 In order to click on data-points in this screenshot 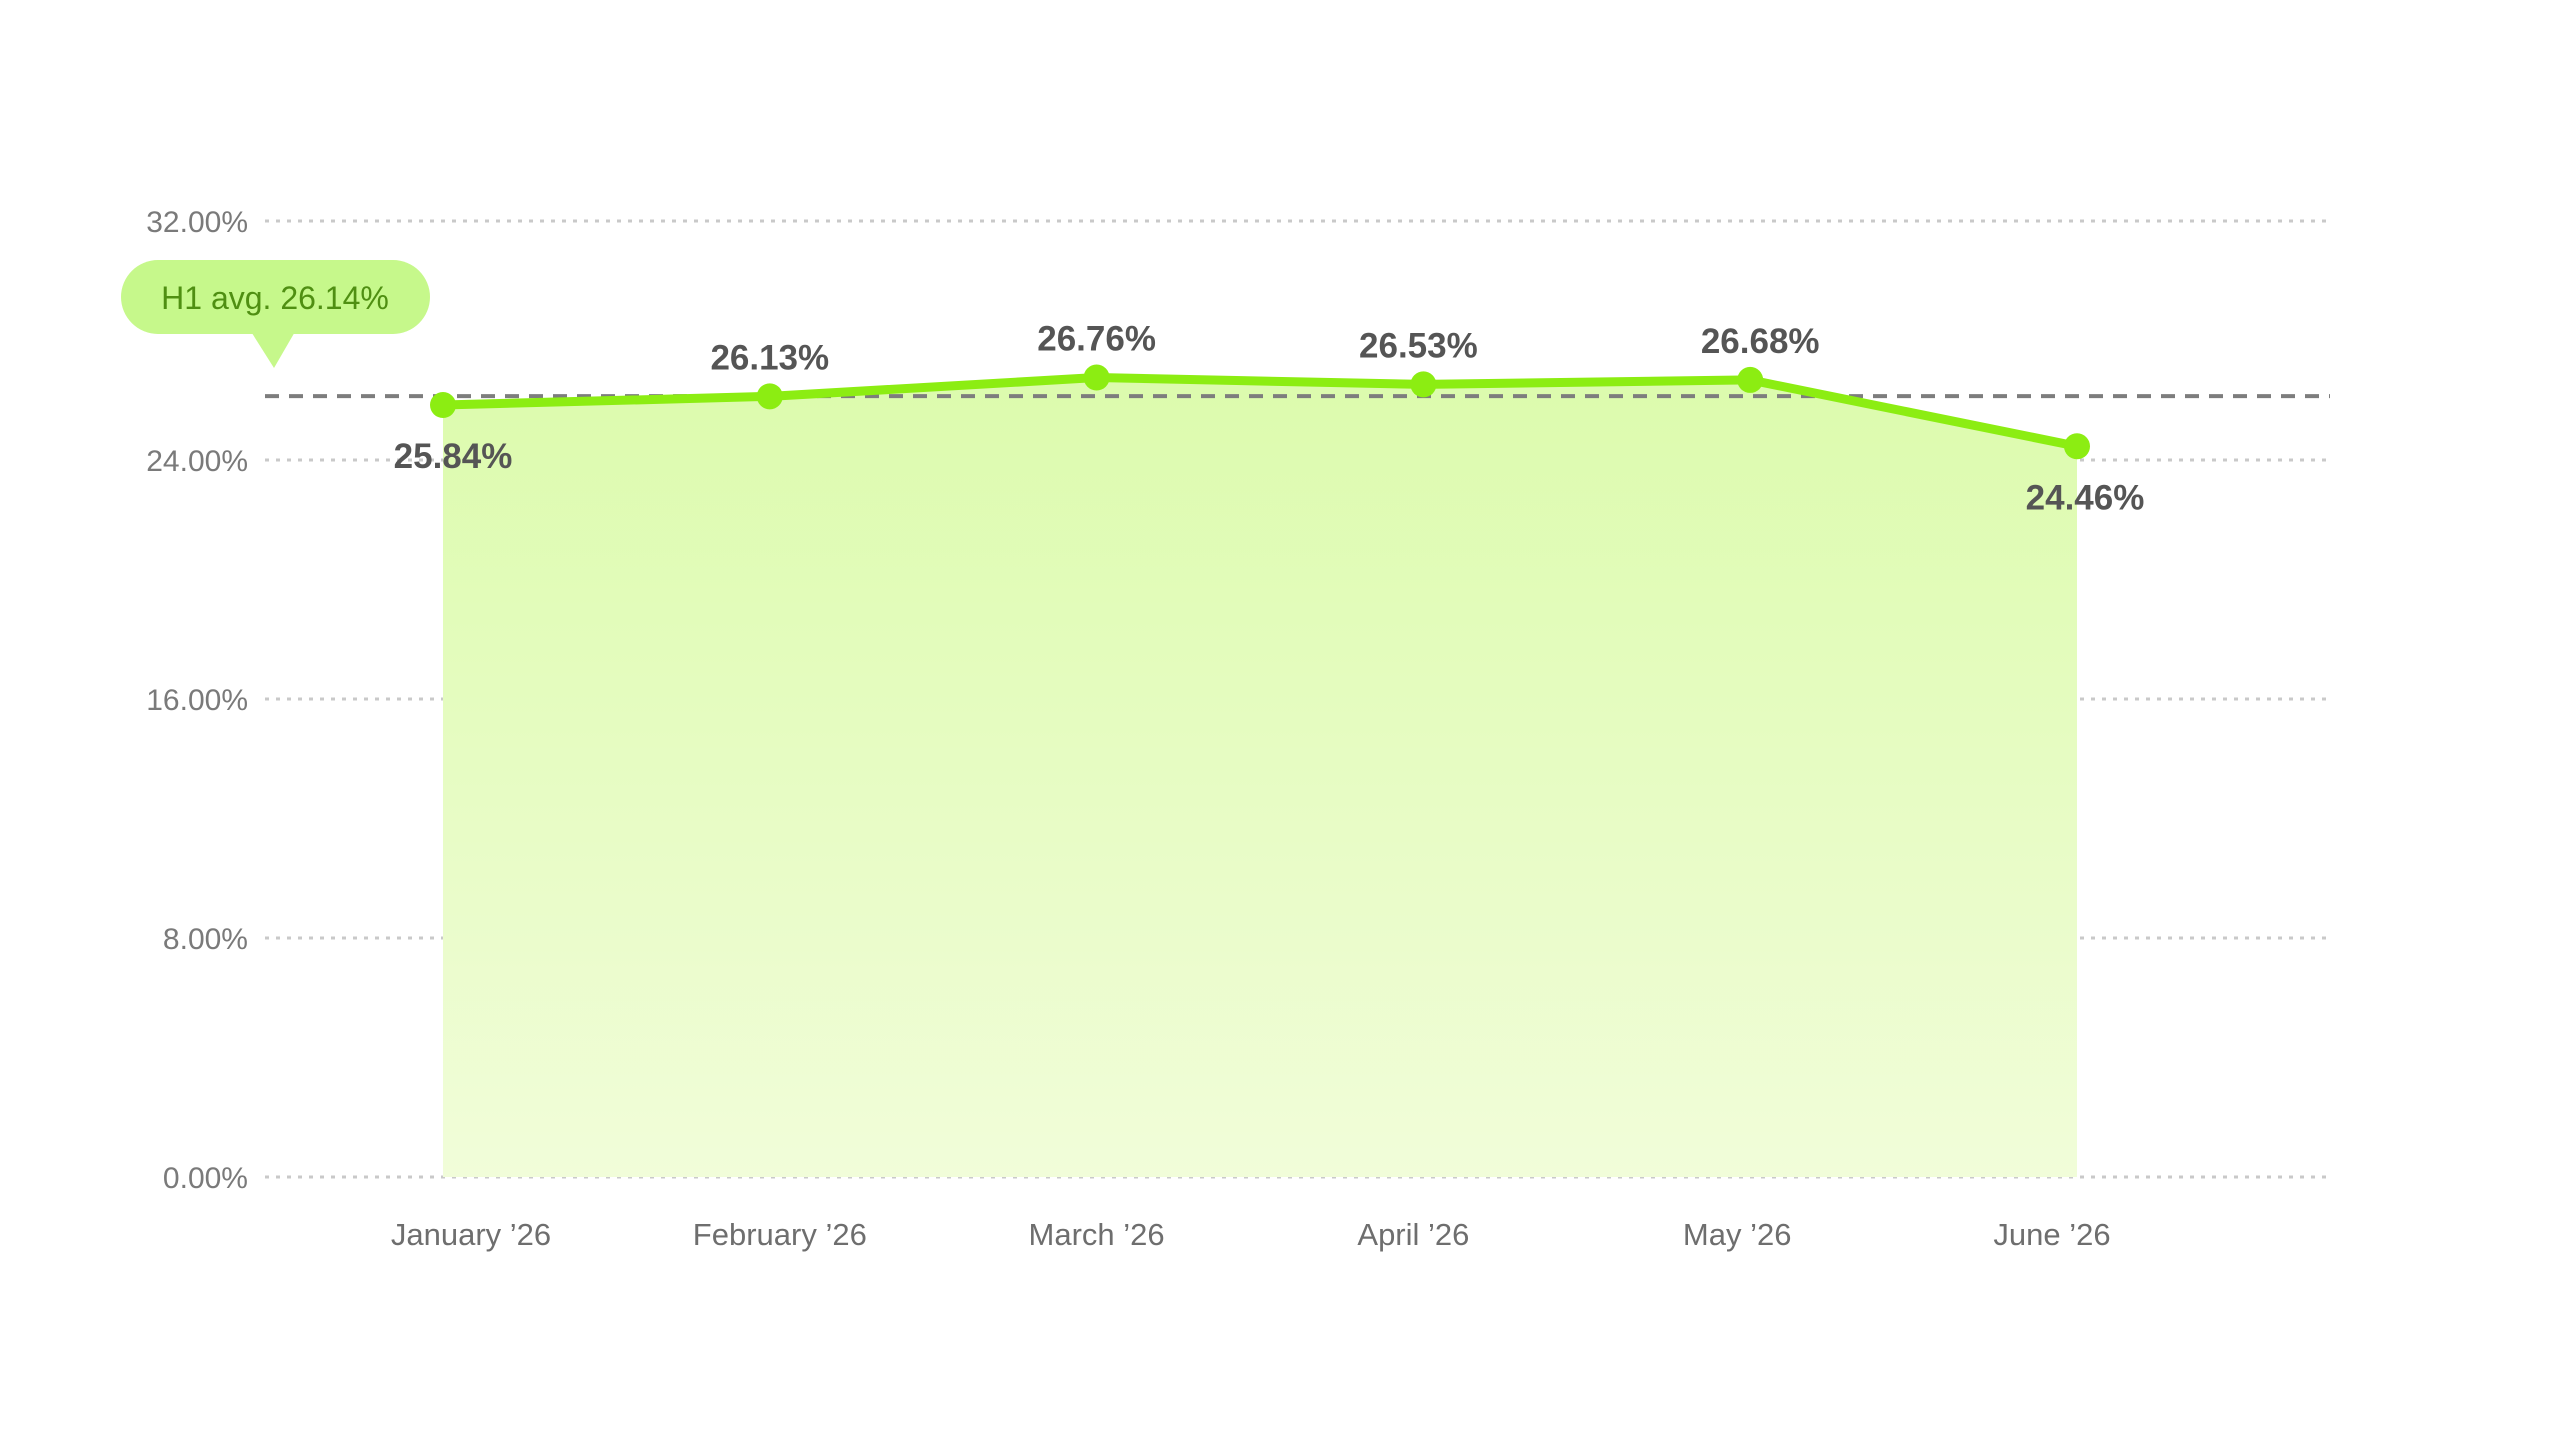, I will do `click(1260, 412)`.